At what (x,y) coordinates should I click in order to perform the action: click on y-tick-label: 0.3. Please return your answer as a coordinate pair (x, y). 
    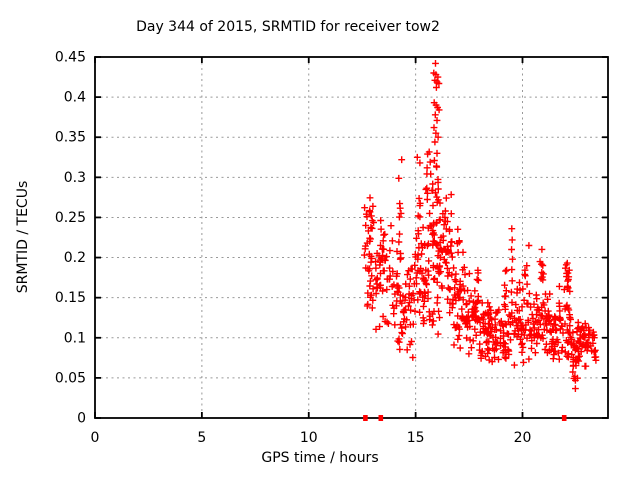
    Looking at the image, I should click on (75, 178).